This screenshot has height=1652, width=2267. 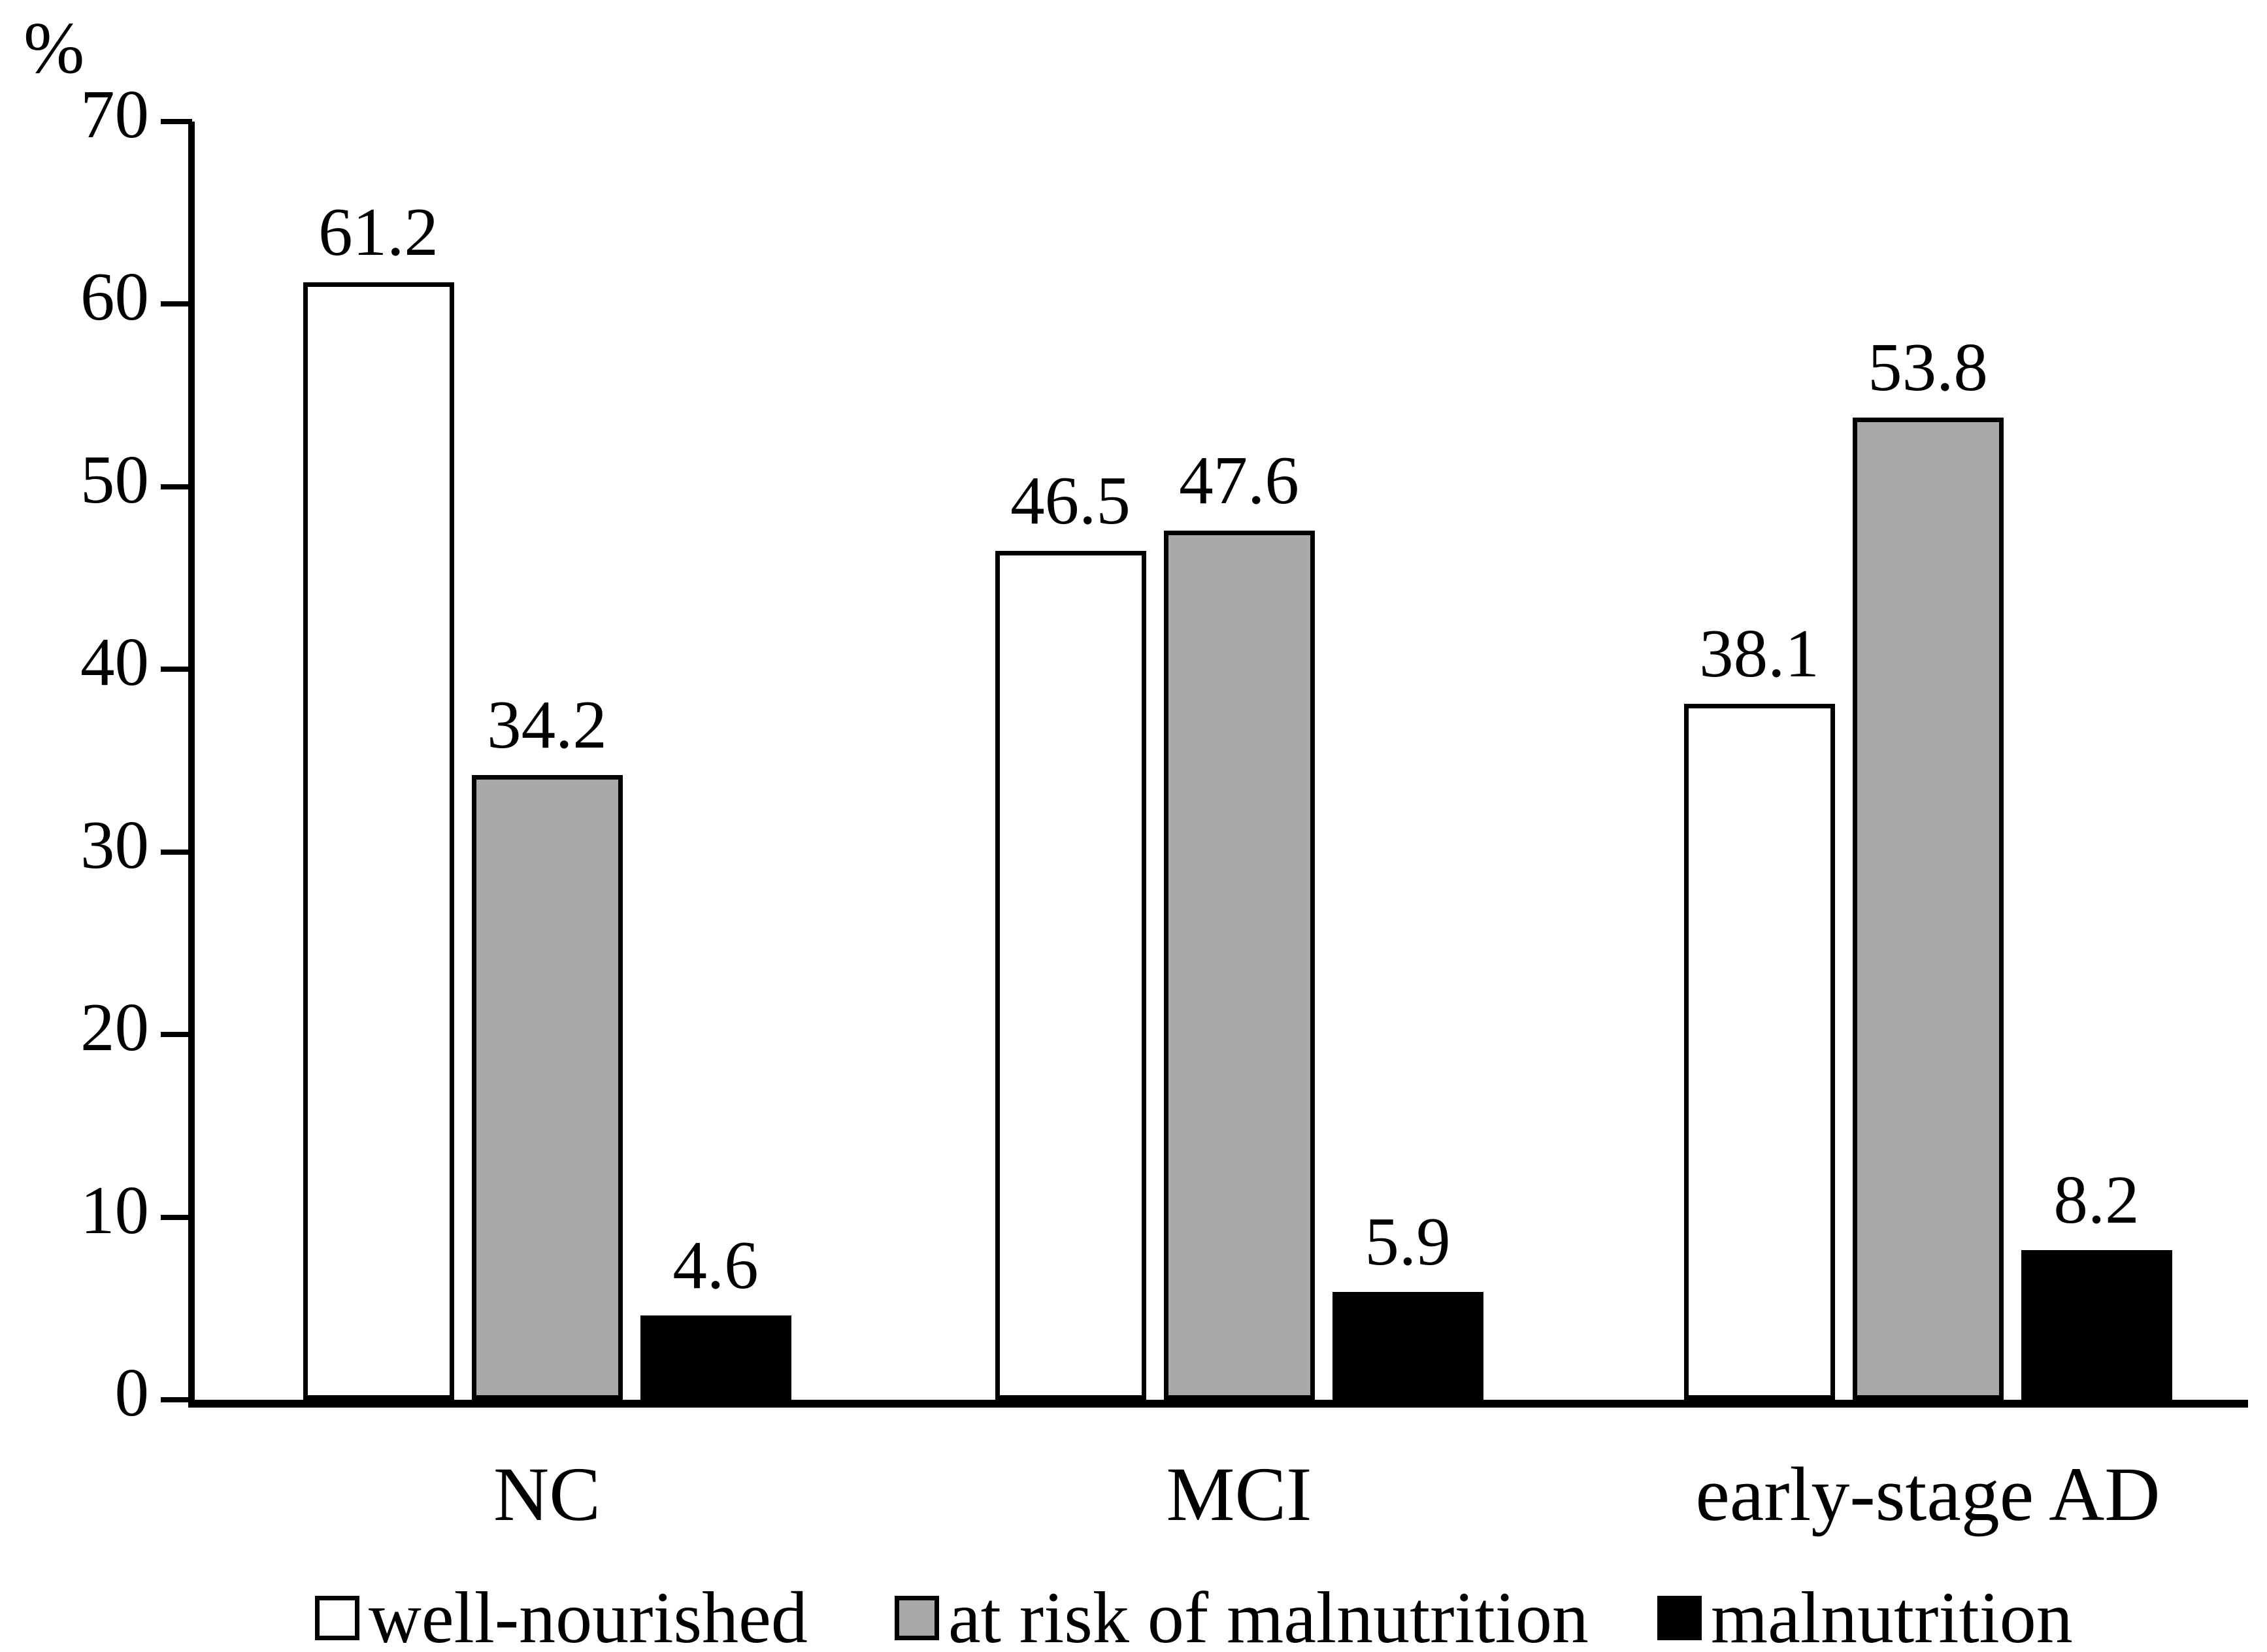 What do you see at coordinates (1759, 653) in the screenshot?
I see `bar-value-label: 38.1` at bounding box center [1759, 653].